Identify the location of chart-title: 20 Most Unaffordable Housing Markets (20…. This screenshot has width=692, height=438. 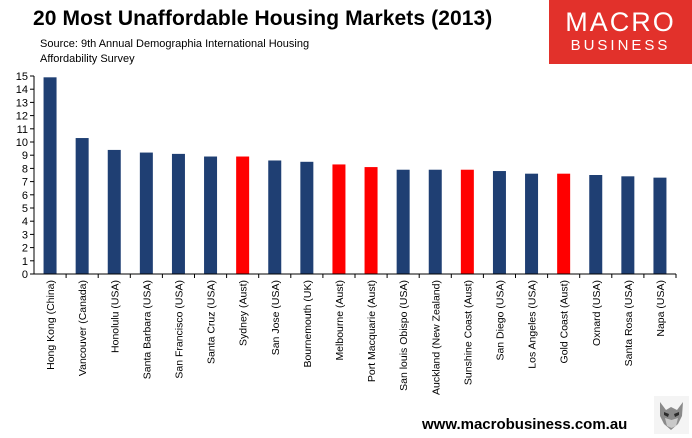
(263, 18).